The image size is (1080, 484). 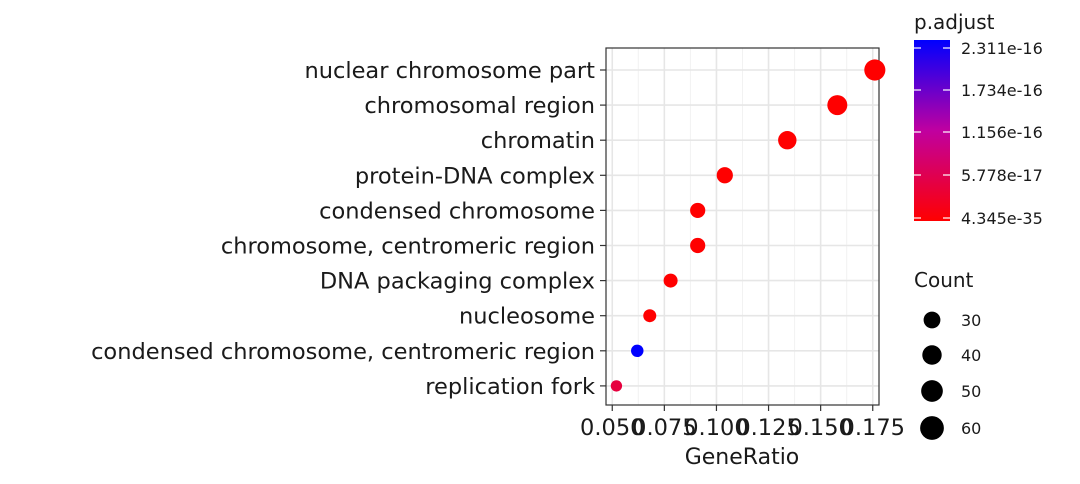 What do you see at coordinates (408, 247) in the screenshot?
I see `y-tick-label: chromosome, centromeric region` at bounding box center [408, 247].